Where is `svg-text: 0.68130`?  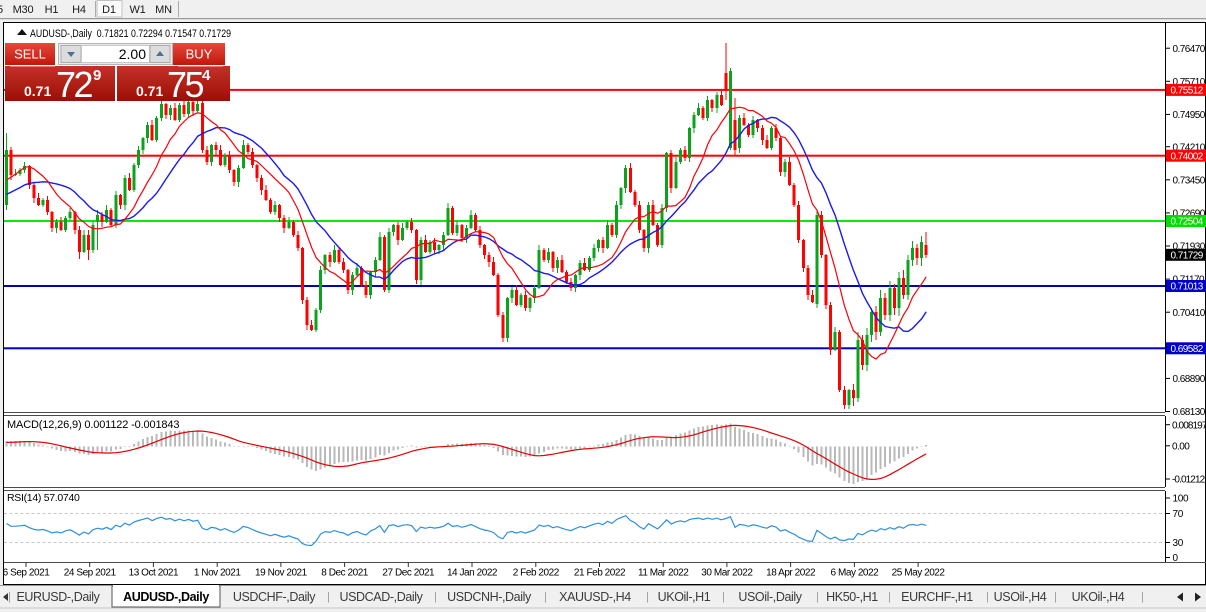
svg-text: 0.68130 is located at coordinates (1189, 412).